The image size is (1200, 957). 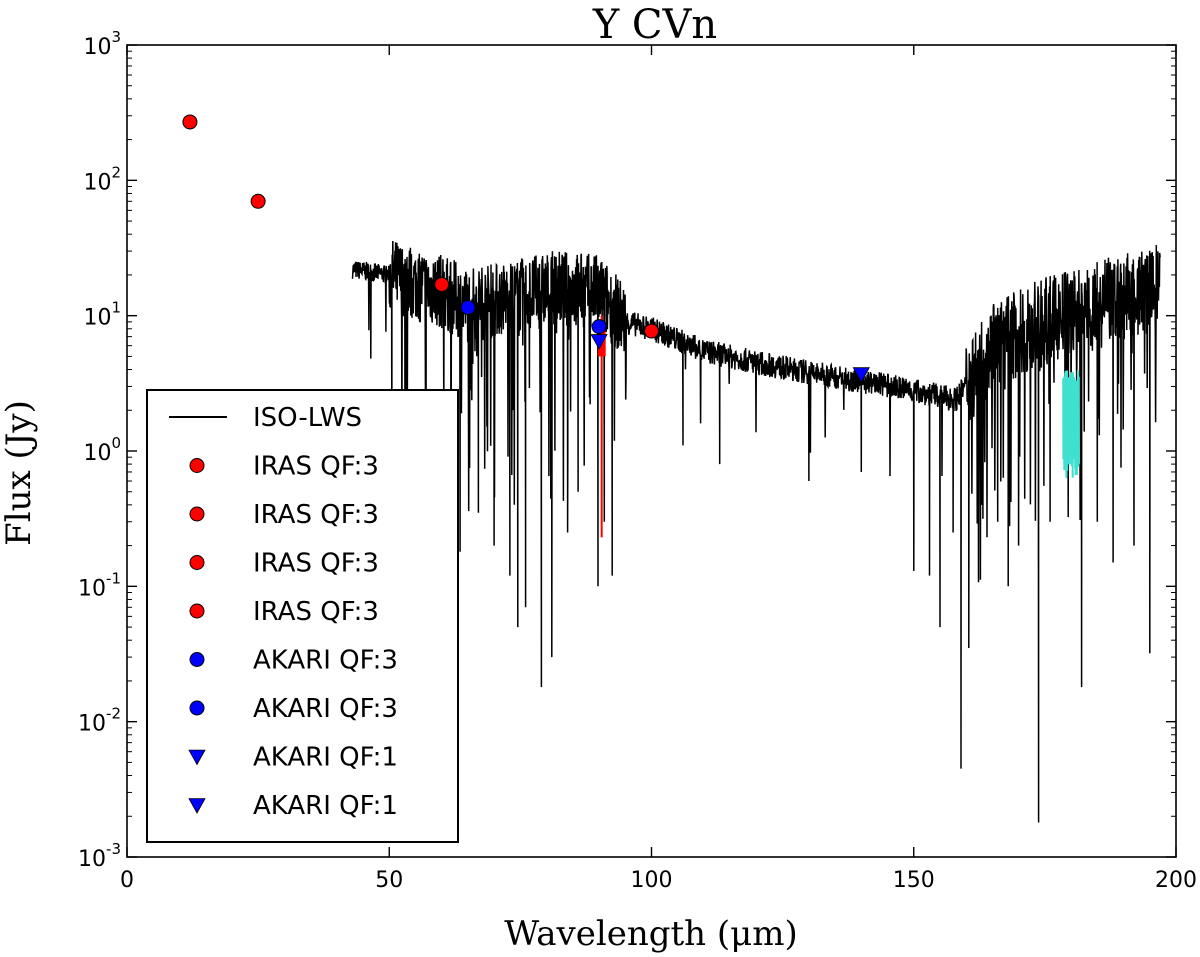 What do you see at coordinates (654, 25) in the screenshot?
I see `chart-title: Y CVn` at bounding box center [654, 25].